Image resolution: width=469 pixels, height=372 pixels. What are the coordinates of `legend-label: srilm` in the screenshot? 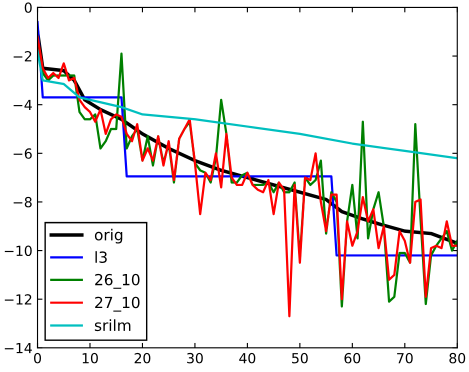 It's located at (112, 325).